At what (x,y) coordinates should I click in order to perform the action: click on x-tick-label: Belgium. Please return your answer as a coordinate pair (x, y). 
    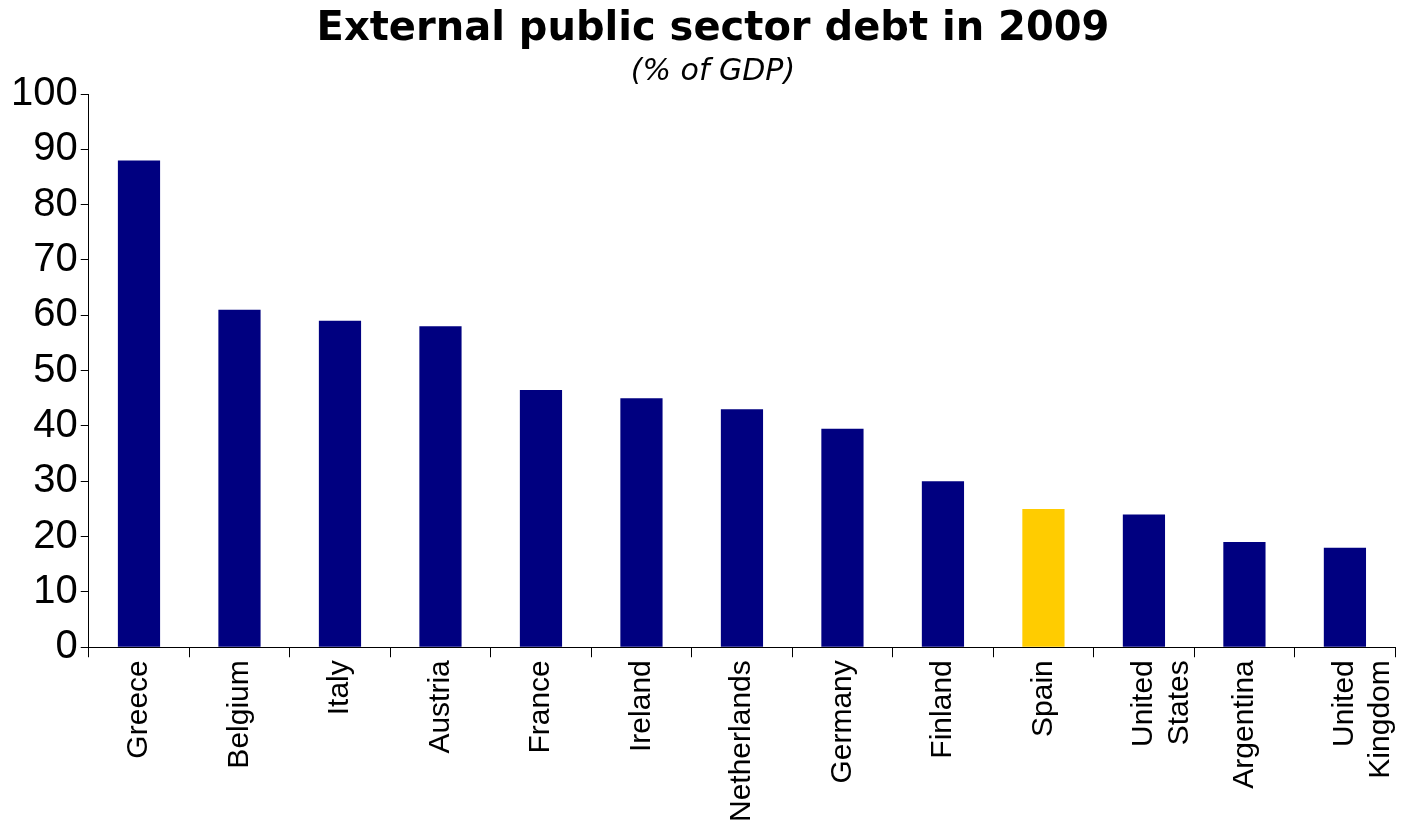
    Looking at the image, I should click on (237, 714).